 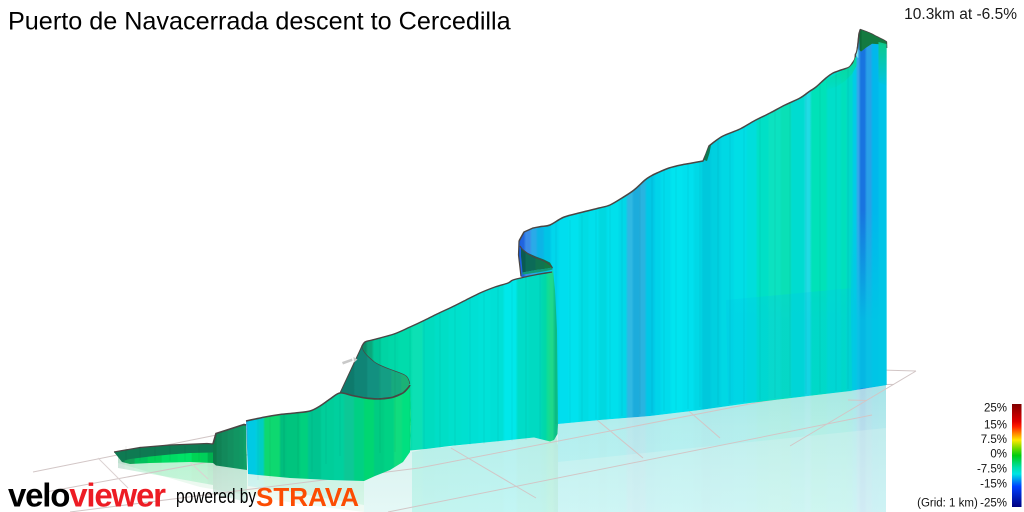 I want to click on svg-text: 25%, so click(x=995, y=409).